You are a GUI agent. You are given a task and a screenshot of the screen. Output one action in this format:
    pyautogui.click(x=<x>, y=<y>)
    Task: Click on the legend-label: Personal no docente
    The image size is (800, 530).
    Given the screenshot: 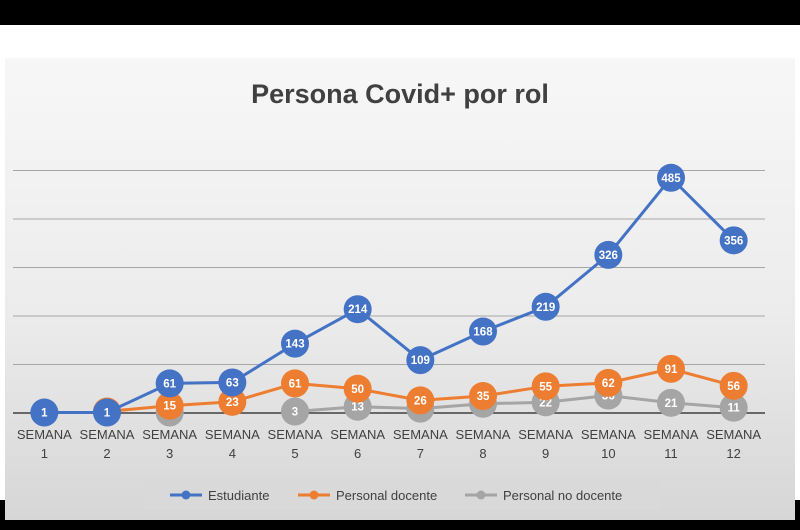 What is the action you would take?
    pyautogui.click(x=562, y=495)
    